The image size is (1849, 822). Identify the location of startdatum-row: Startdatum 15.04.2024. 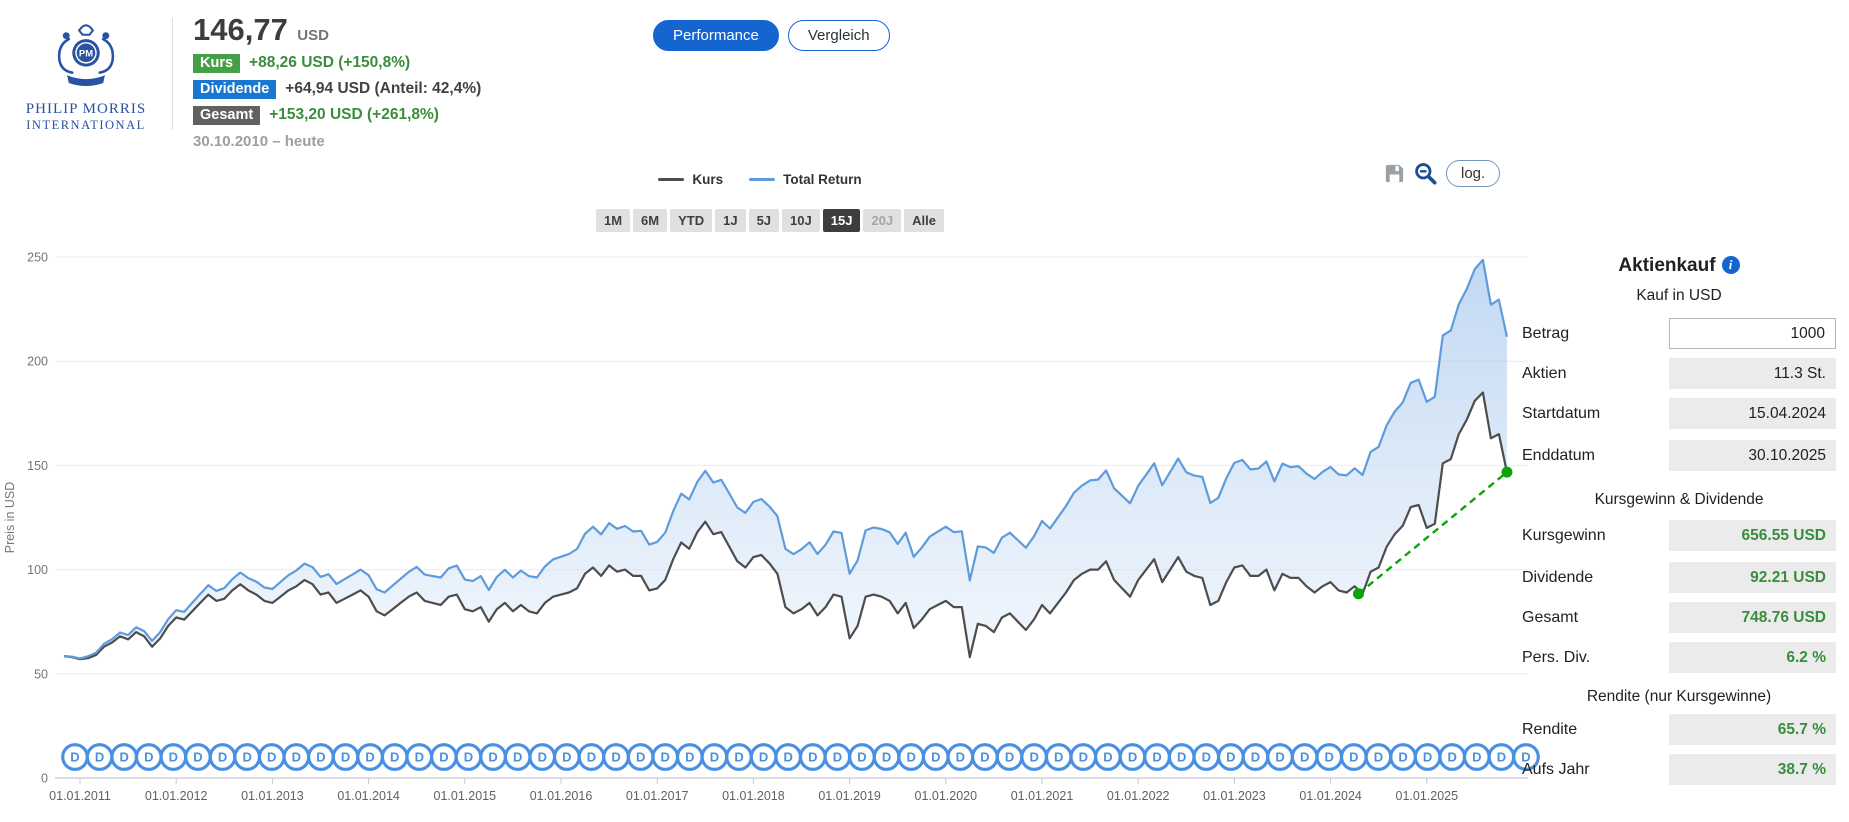
(1679, 413).